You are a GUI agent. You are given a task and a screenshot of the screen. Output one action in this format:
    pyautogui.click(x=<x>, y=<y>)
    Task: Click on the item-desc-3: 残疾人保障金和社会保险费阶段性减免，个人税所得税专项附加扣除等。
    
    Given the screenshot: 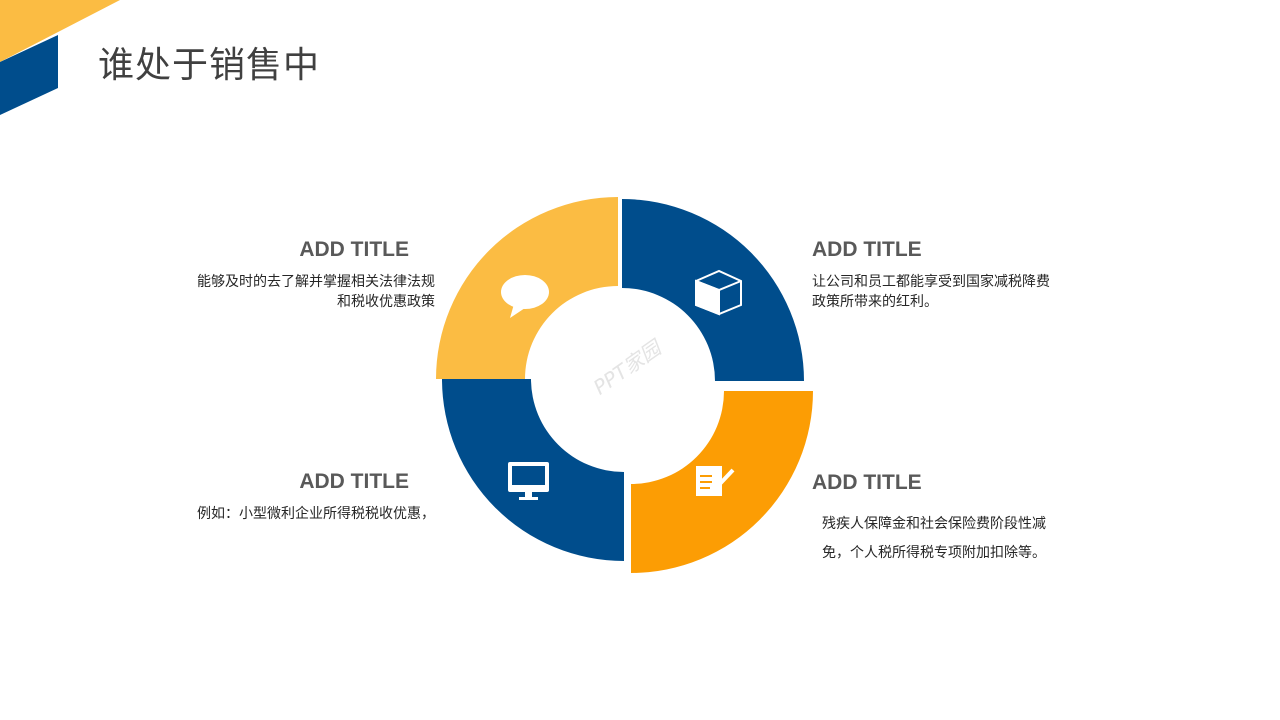 What is the action you would take?
    pyautogui.click(x=934, y=538)
    